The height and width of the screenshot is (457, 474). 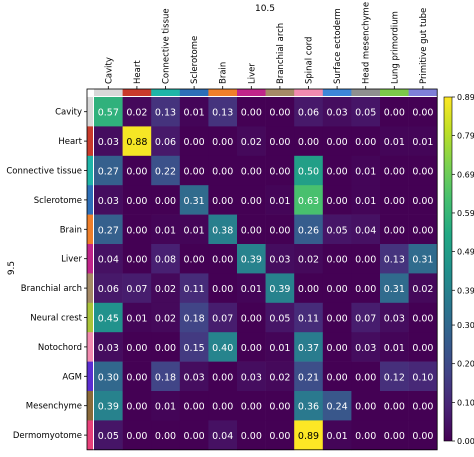 I want to click on column-label: Surface ectoderm, so click(x=338, y=46).